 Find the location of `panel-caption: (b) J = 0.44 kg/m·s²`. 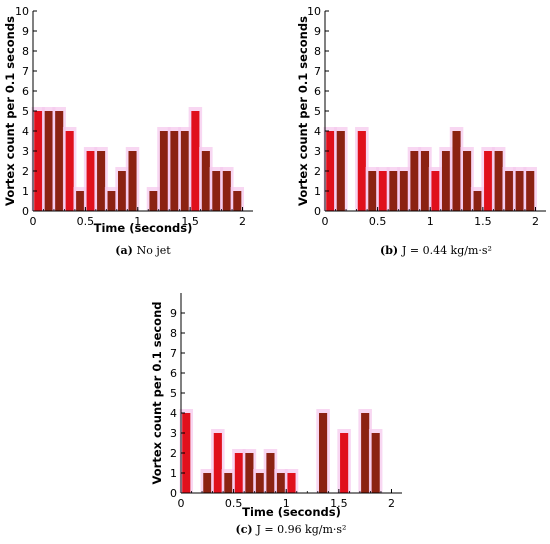

panel-caption: (b) J = 0.44 kg/m·s² is located at coordinates (436, 250).